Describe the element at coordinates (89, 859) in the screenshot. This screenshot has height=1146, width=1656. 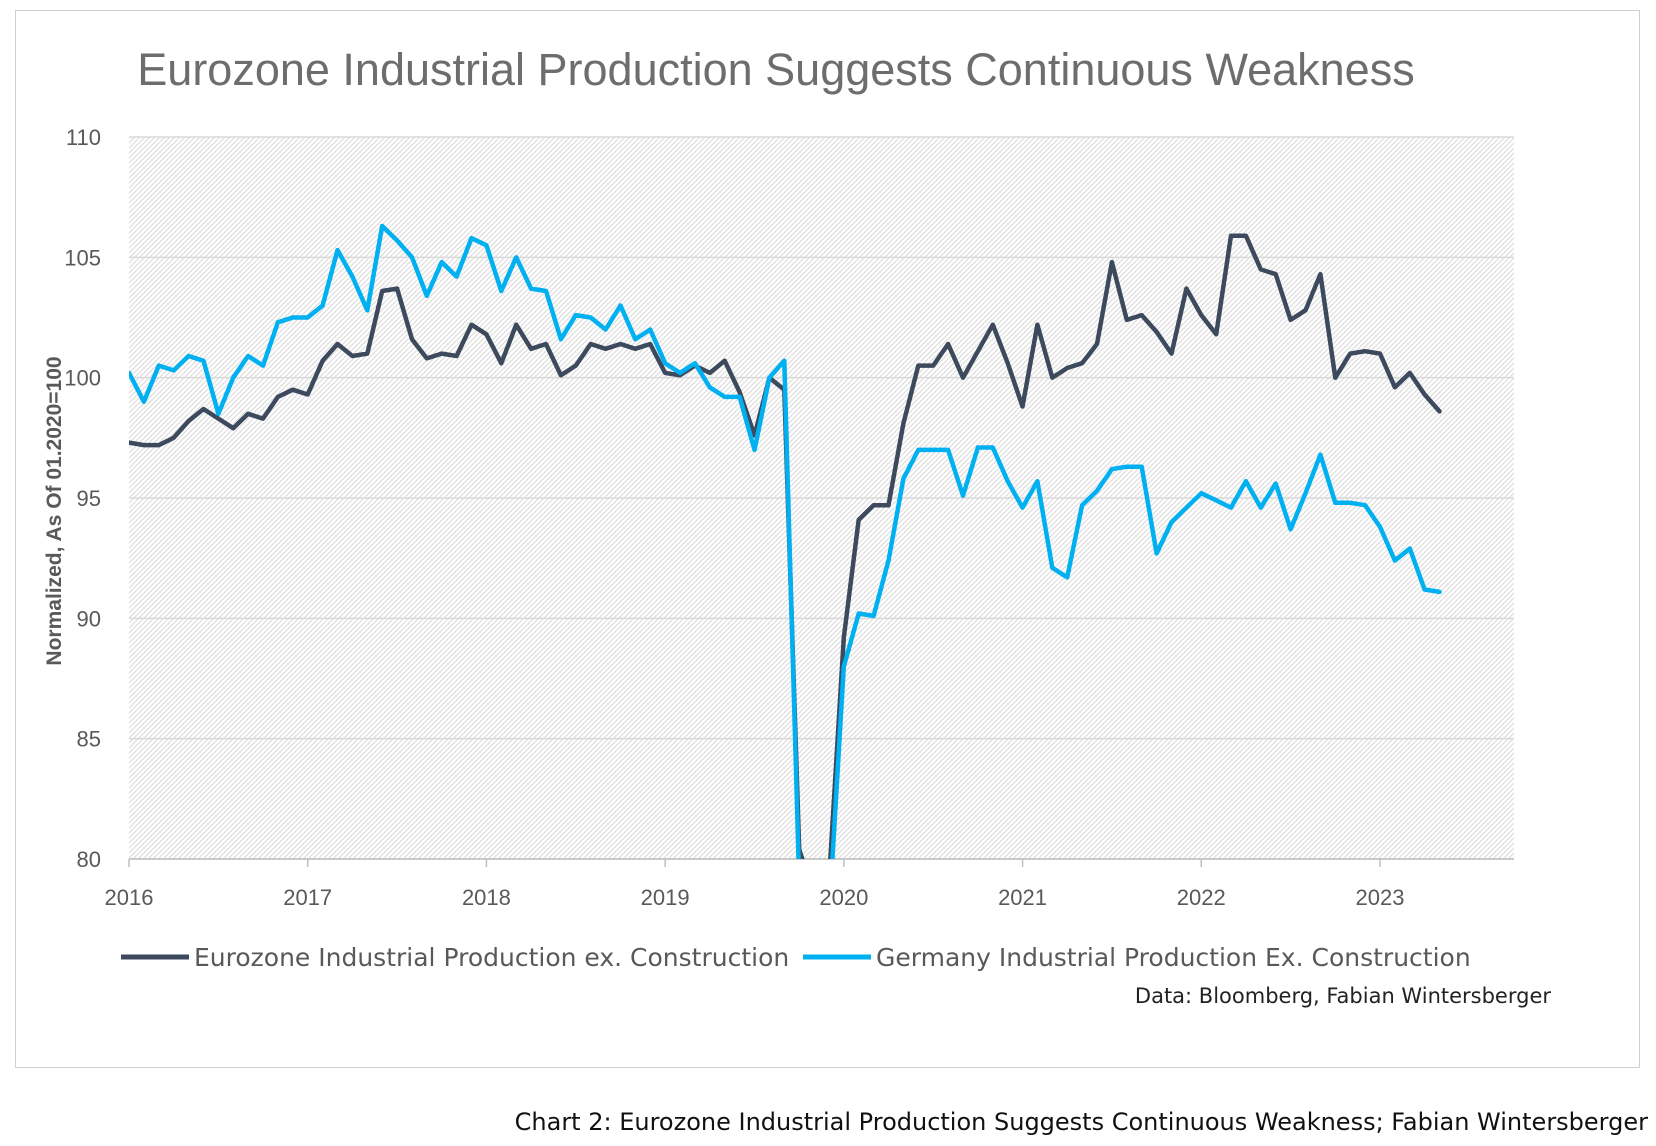
I see `y-tick-label: 80` at that location.